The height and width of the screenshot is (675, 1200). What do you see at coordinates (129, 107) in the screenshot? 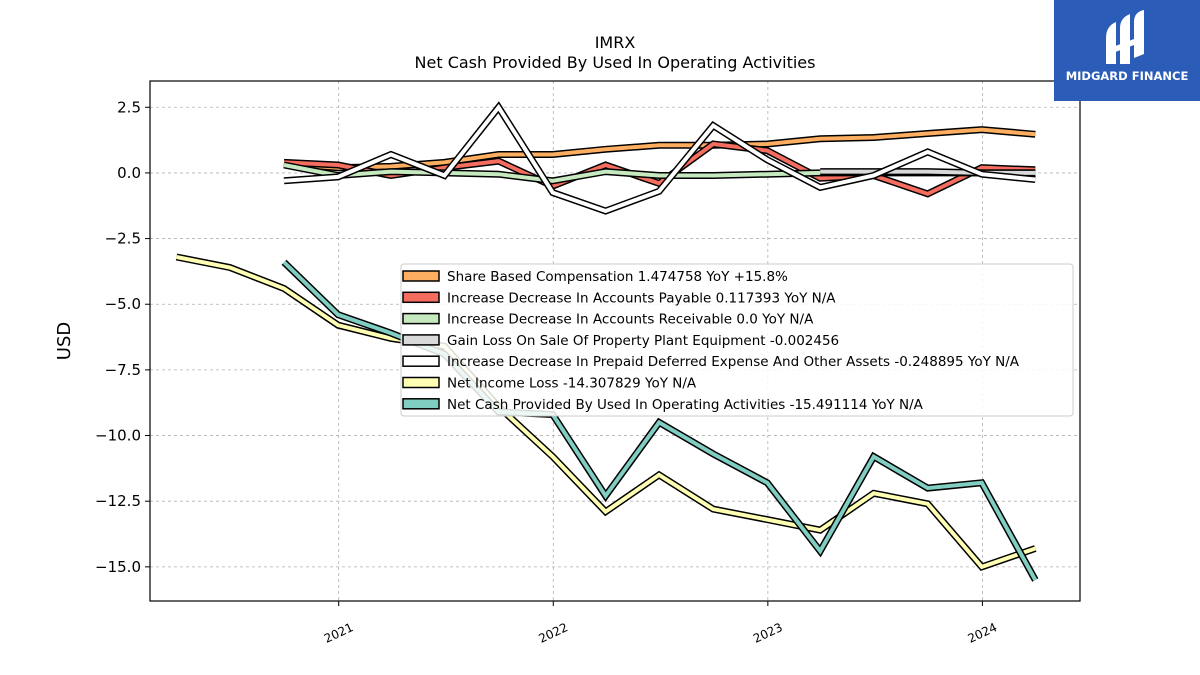
I see `y-tick-label: 2.5` at bounding box center [129, 107].